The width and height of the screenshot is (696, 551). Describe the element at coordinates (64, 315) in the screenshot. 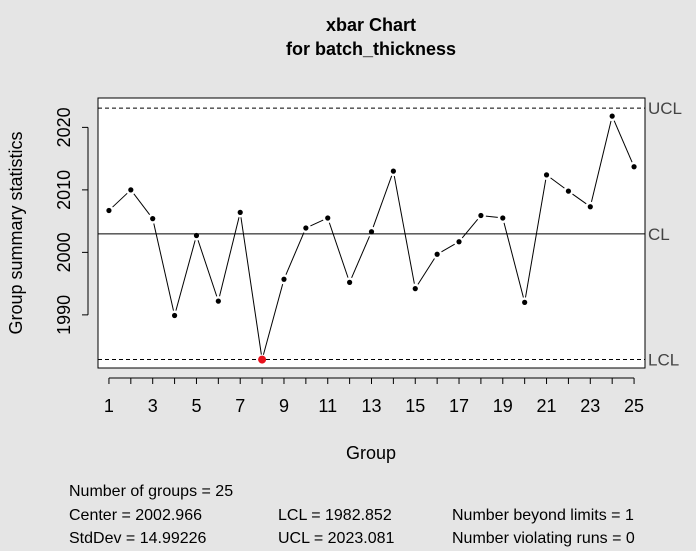

I see `y-tick-label: 1990` at that location.